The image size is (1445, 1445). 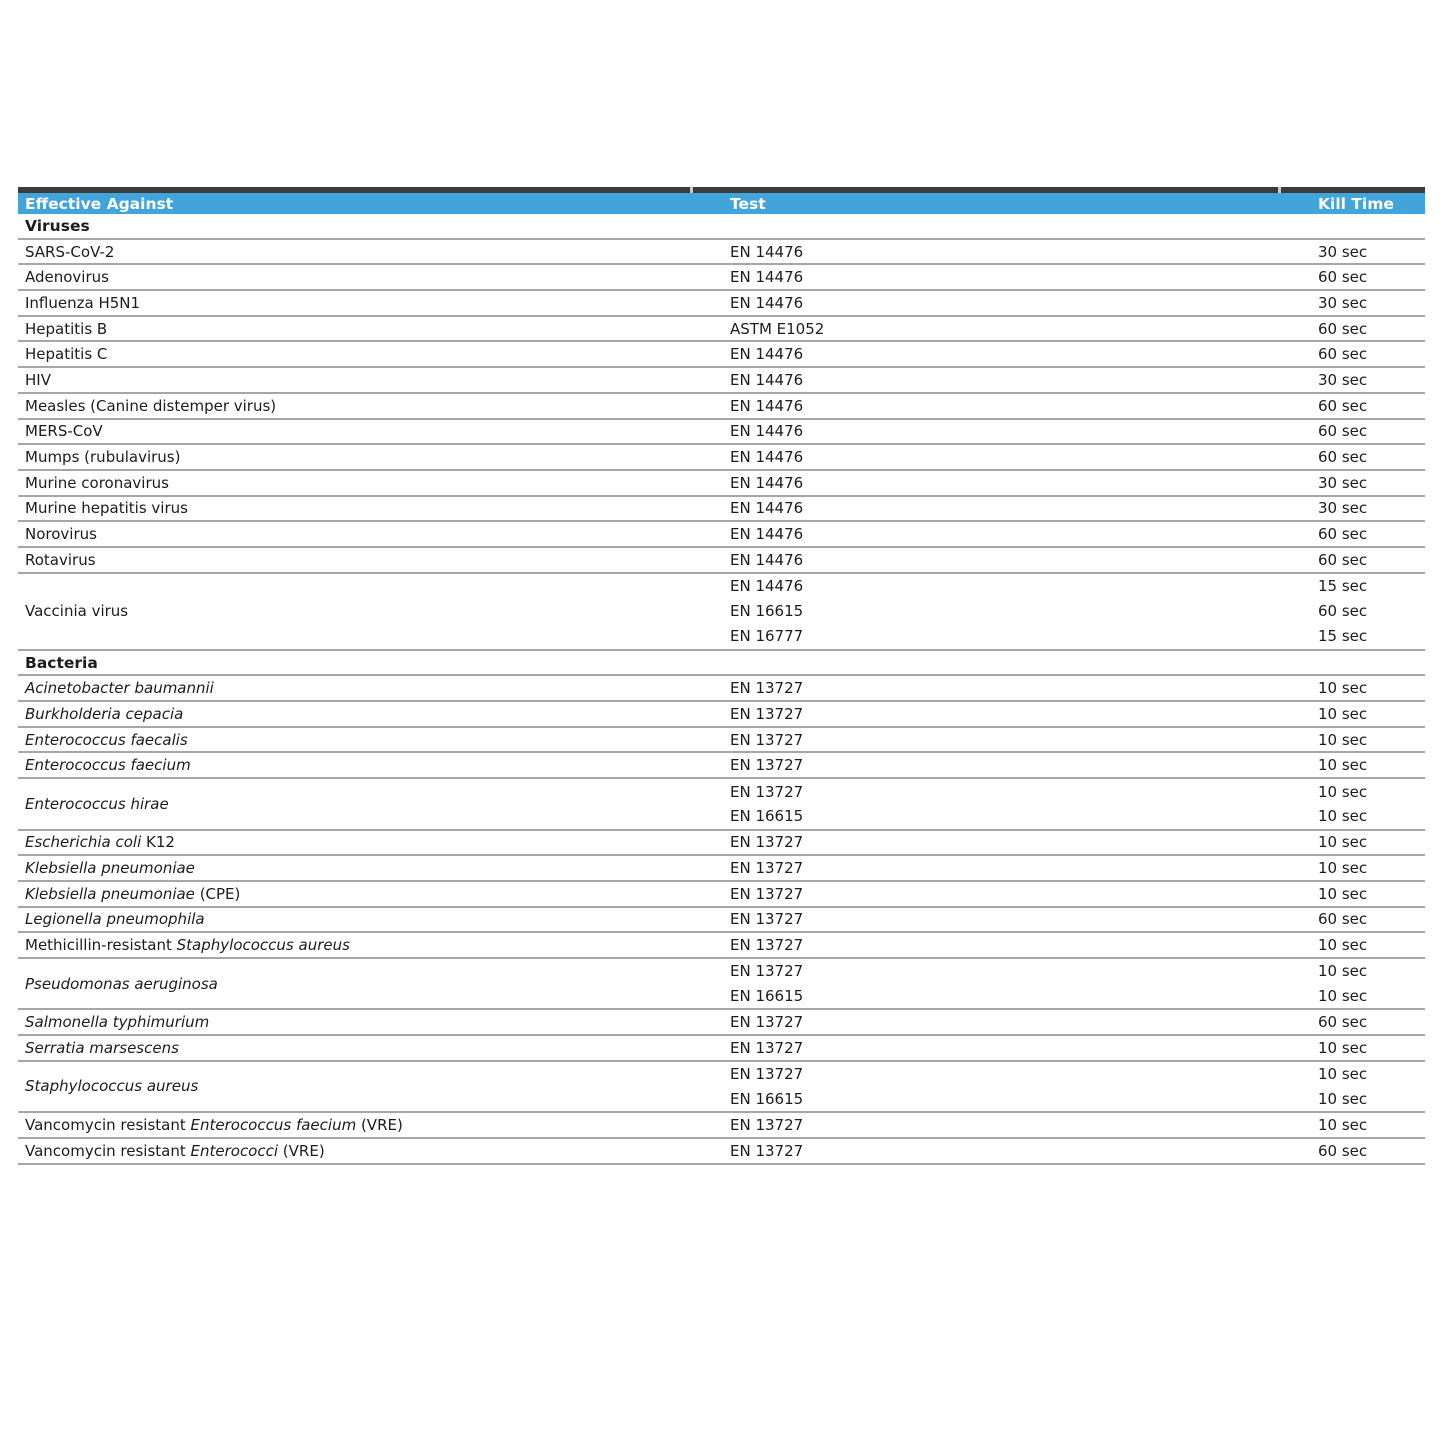 I want to click on table-row: Klebsiella pneumoniae EN 13727 10 sec, so click(x=721, y=869).